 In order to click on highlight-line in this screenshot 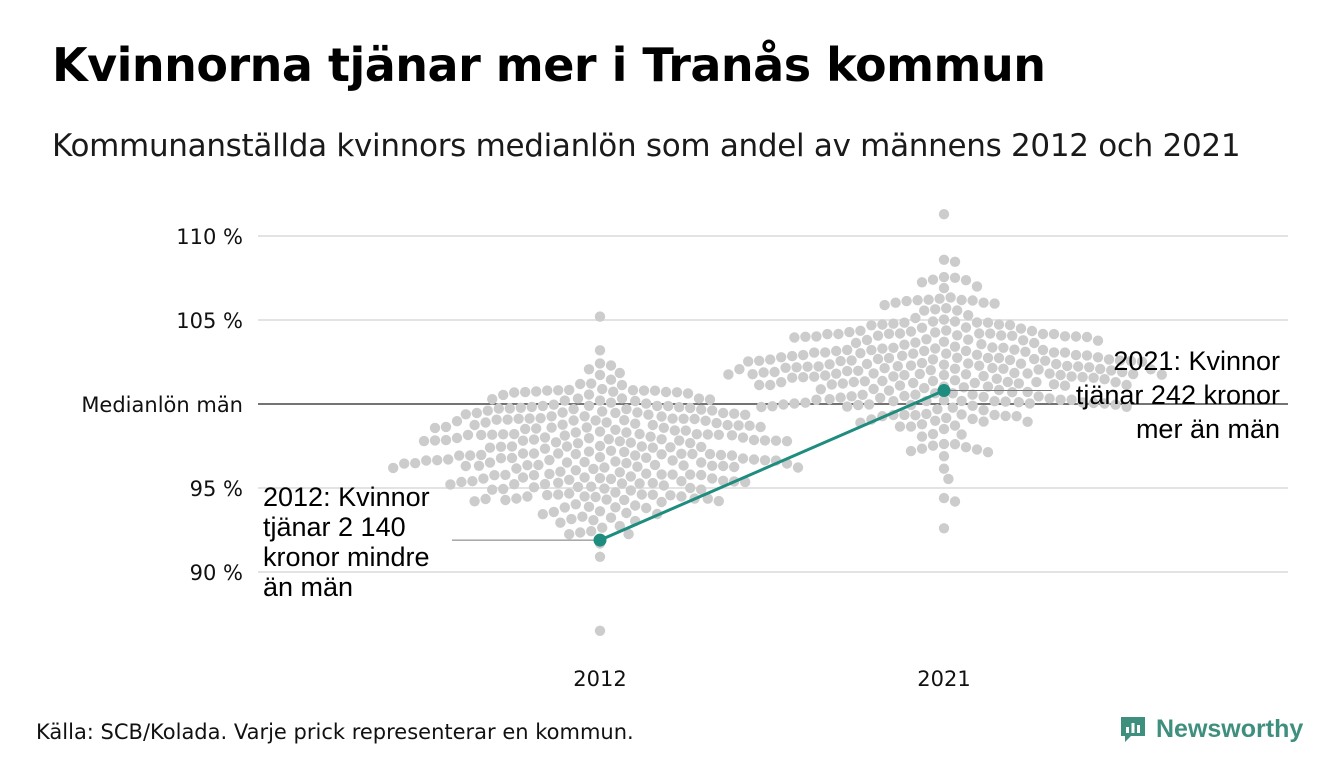, I will do `click(772, 465)`.